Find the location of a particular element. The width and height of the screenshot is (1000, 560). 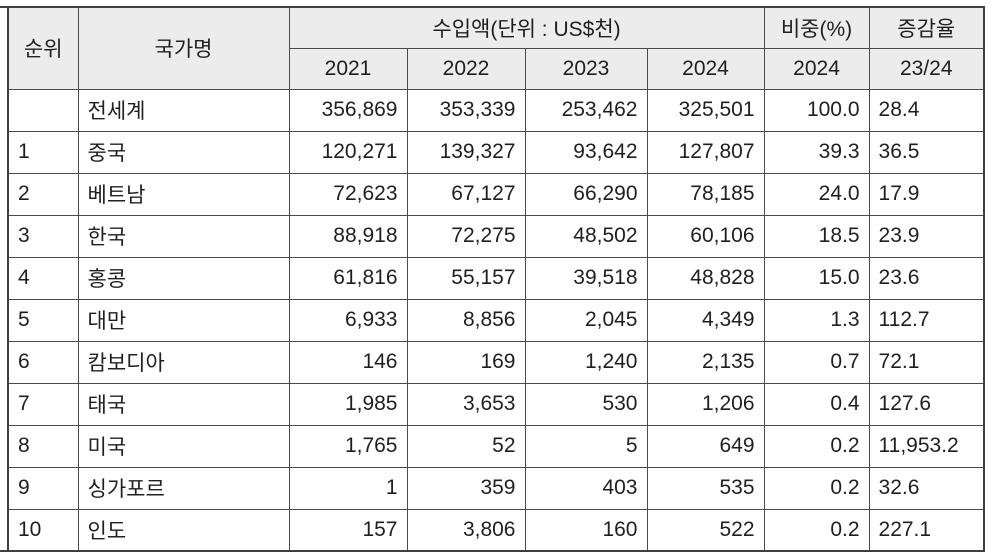

country-cell: 한국 is located at coordinates (183, 236).